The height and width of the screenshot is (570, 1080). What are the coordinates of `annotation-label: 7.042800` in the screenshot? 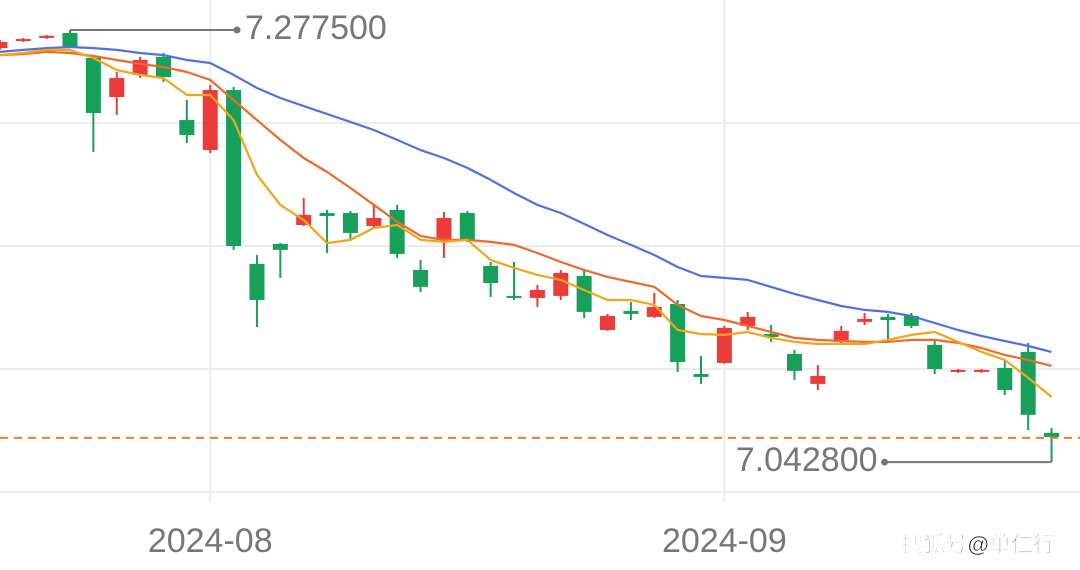 It's located at (807, 460).